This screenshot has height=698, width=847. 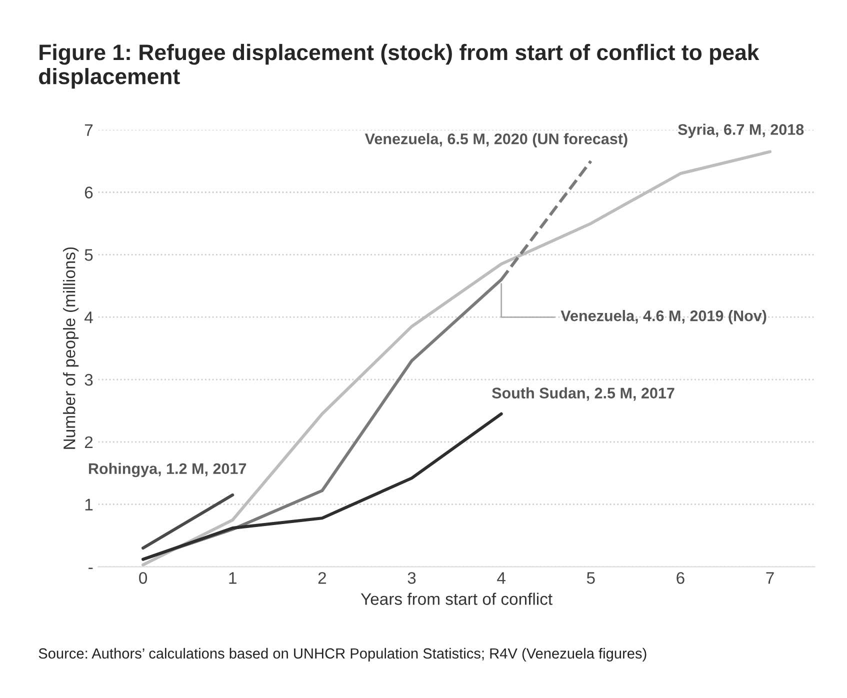 I want to click on x-tick-label: 5, so click(x=590, y=578).